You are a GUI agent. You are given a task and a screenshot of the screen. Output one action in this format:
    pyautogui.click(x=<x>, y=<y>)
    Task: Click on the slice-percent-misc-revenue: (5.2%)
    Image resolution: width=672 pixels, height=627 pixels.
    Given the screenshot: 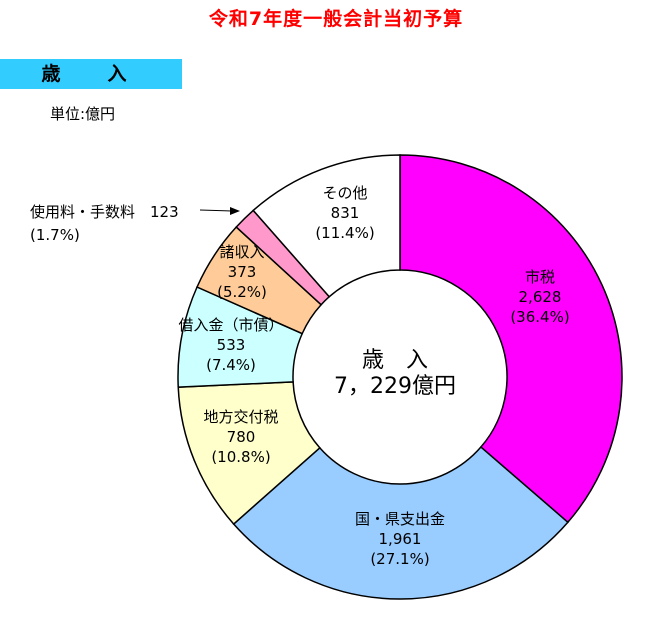 What is the action you would take?
    pyautogui.click(x=242, y=292)
    